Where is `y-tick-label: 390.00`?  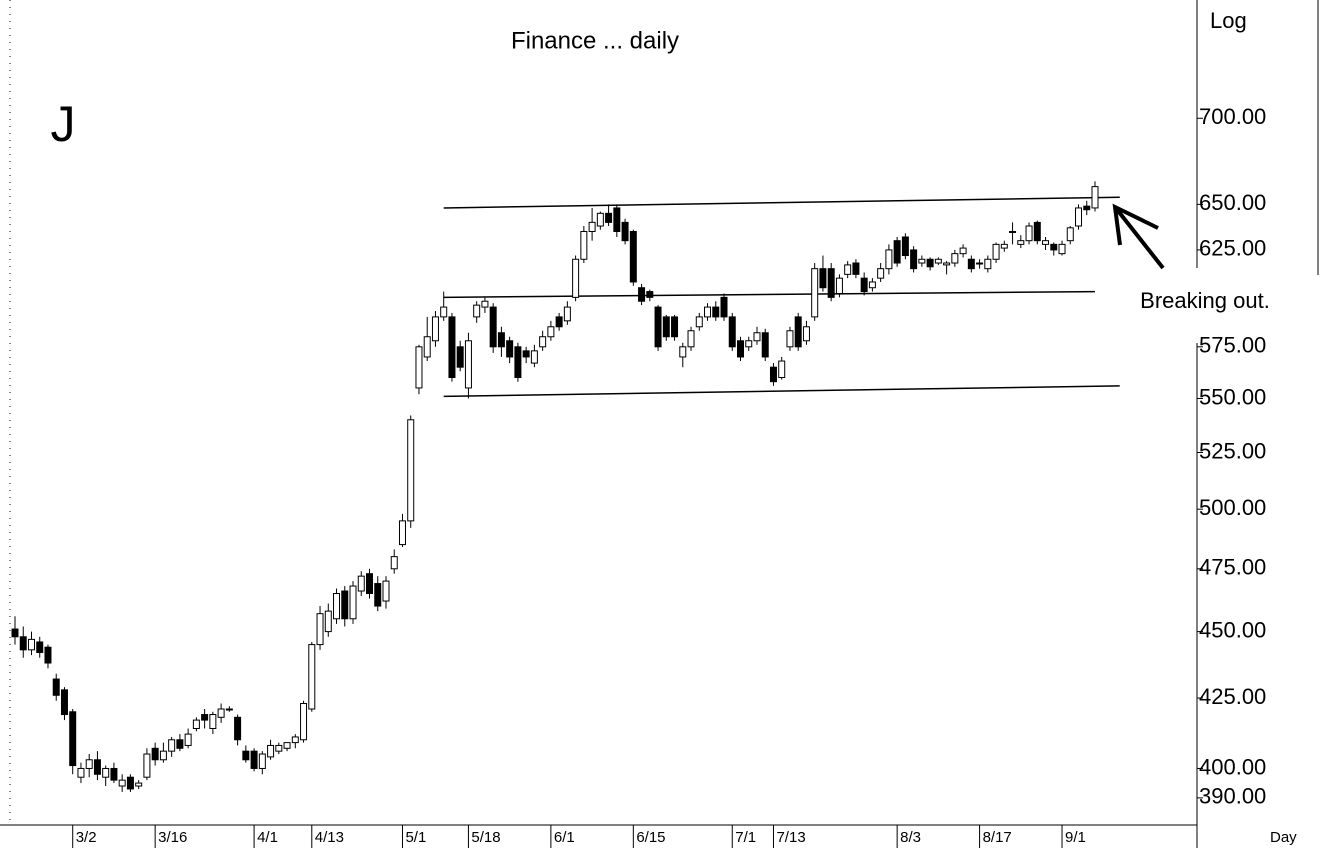
y-tick-label: 390.00 is located at coordinates (1232, 796).